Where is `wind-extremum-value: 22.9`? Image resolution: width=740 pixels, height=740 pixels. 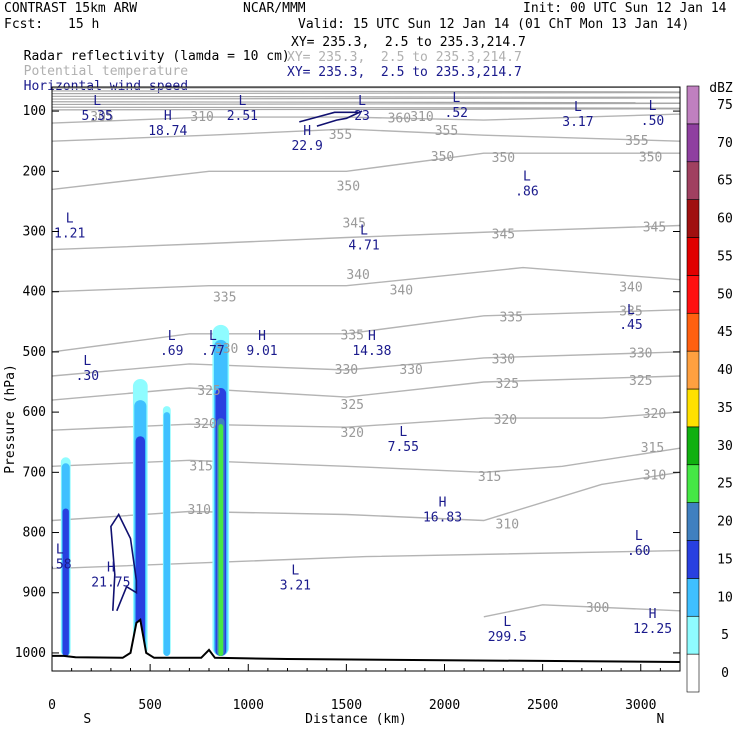 wind-extremum-value: 22.9 is located at coordinates (306, 146).